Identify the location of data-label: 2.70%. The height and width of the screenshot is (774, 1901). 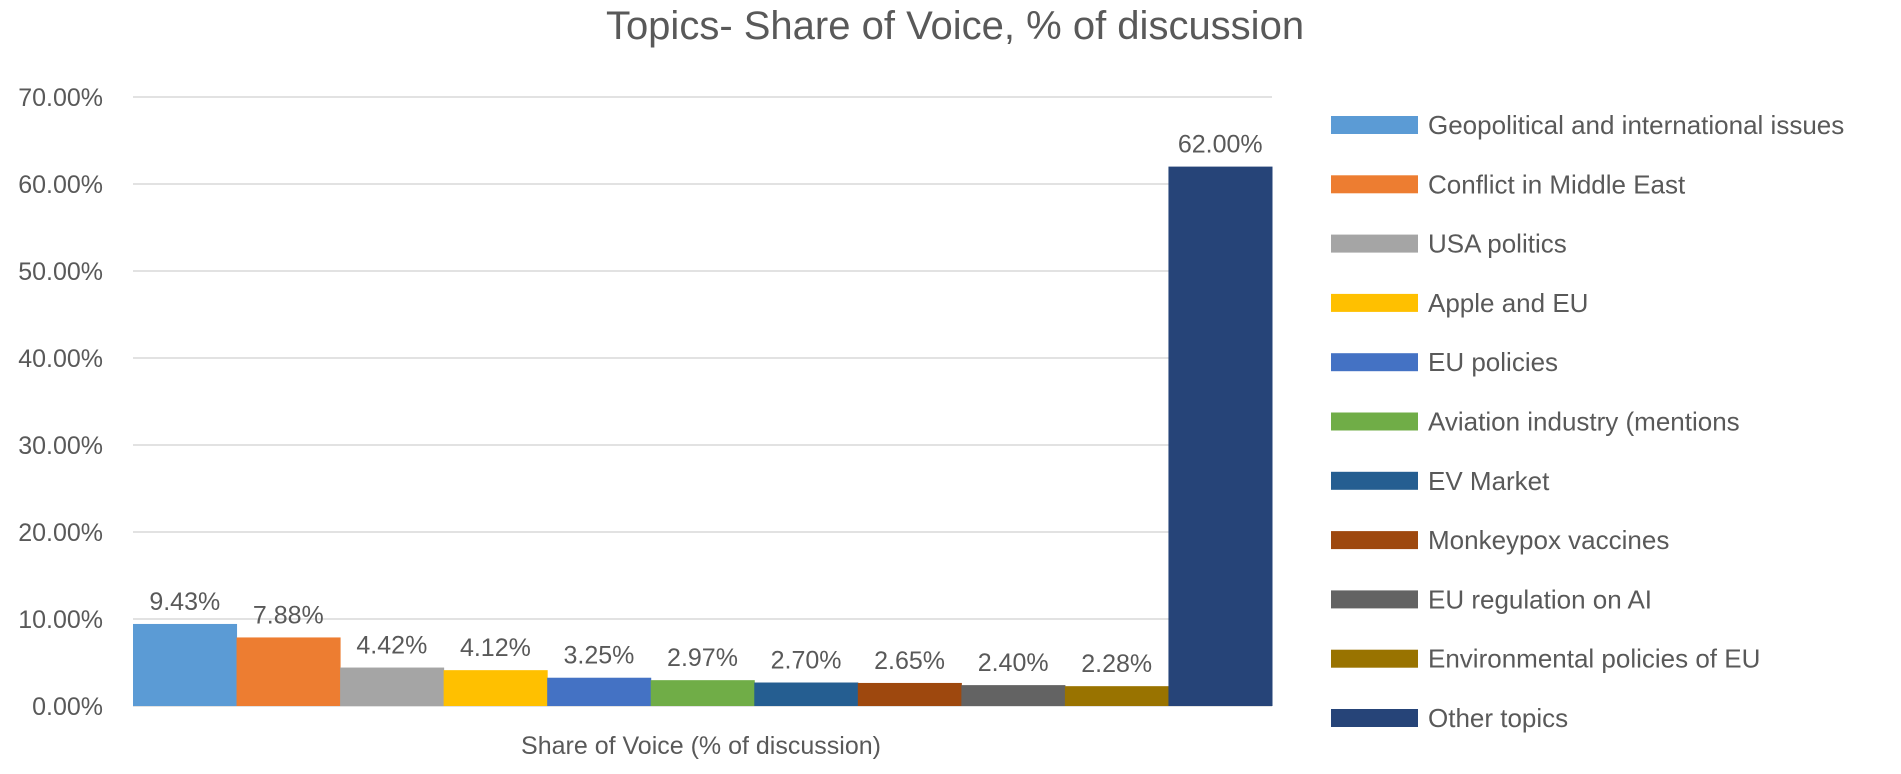
(806, 661).